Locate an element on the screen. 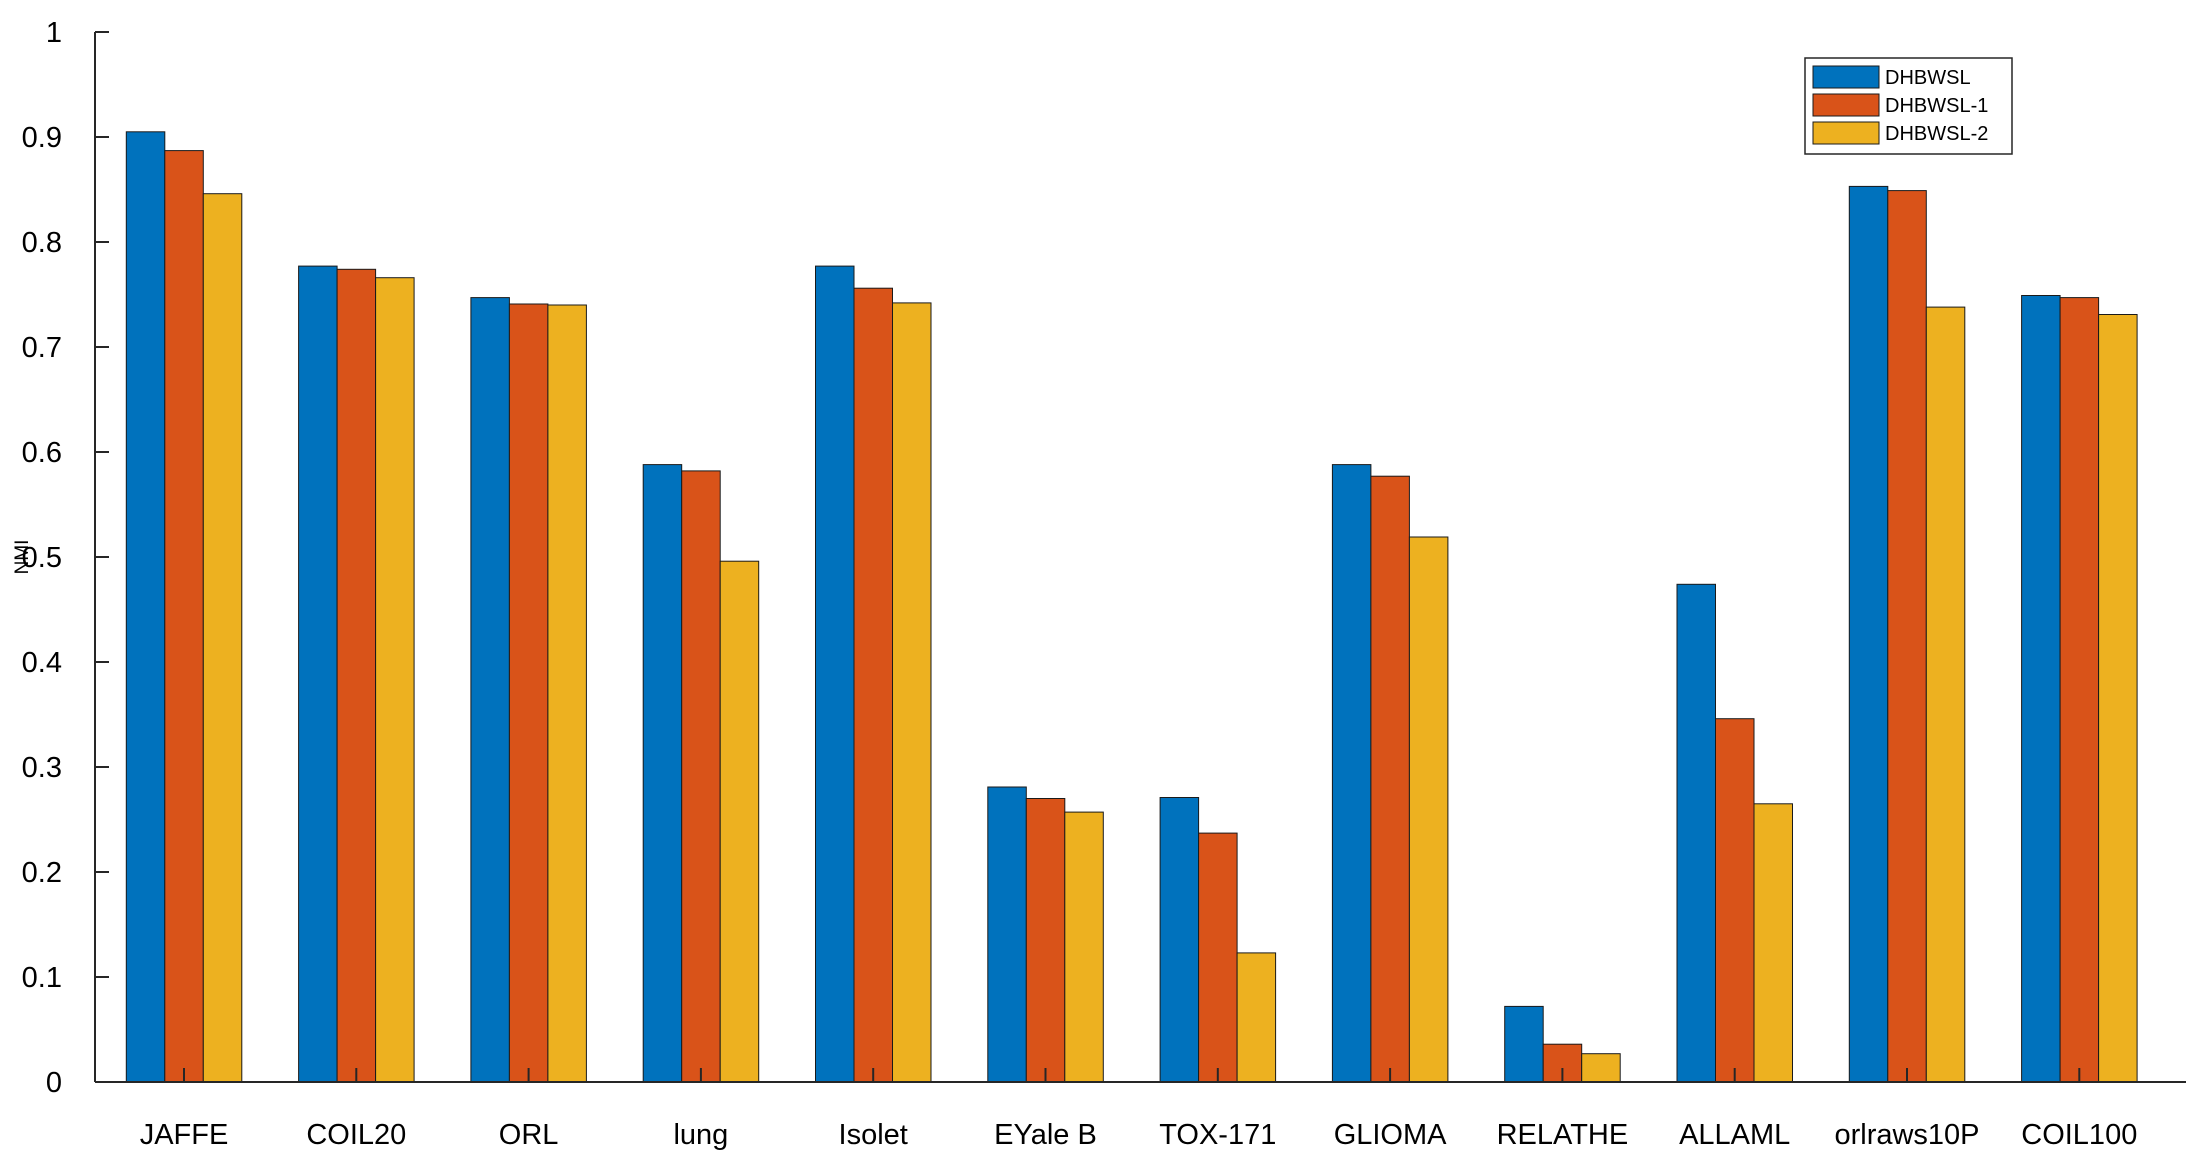 The image size is (2196, 1165). y-tick-label: 0 is located at coordinates (54, 1083).